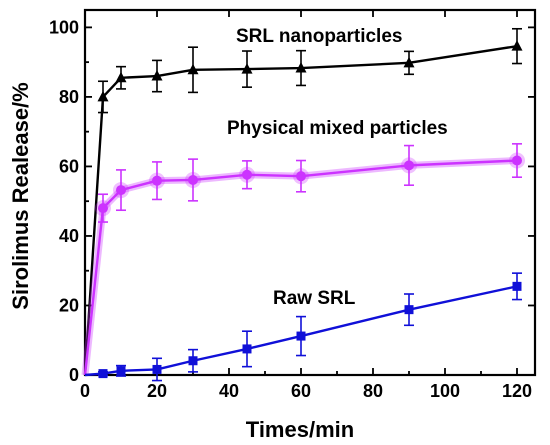 This screenshot has width=550, height=445. Describe the element at coordinates (20, 195) in the screenshot. I see `y-axis-title: Sirolimus Realease/%` at that location.